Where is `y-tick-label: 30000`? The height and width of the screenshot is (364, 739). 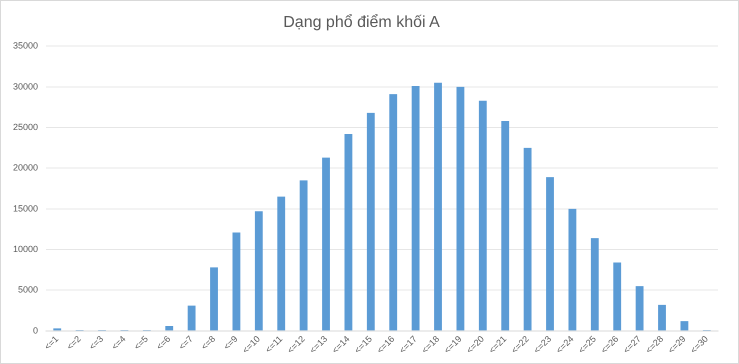
y-tick-label: 30000 is located at coordinates (25, 86).